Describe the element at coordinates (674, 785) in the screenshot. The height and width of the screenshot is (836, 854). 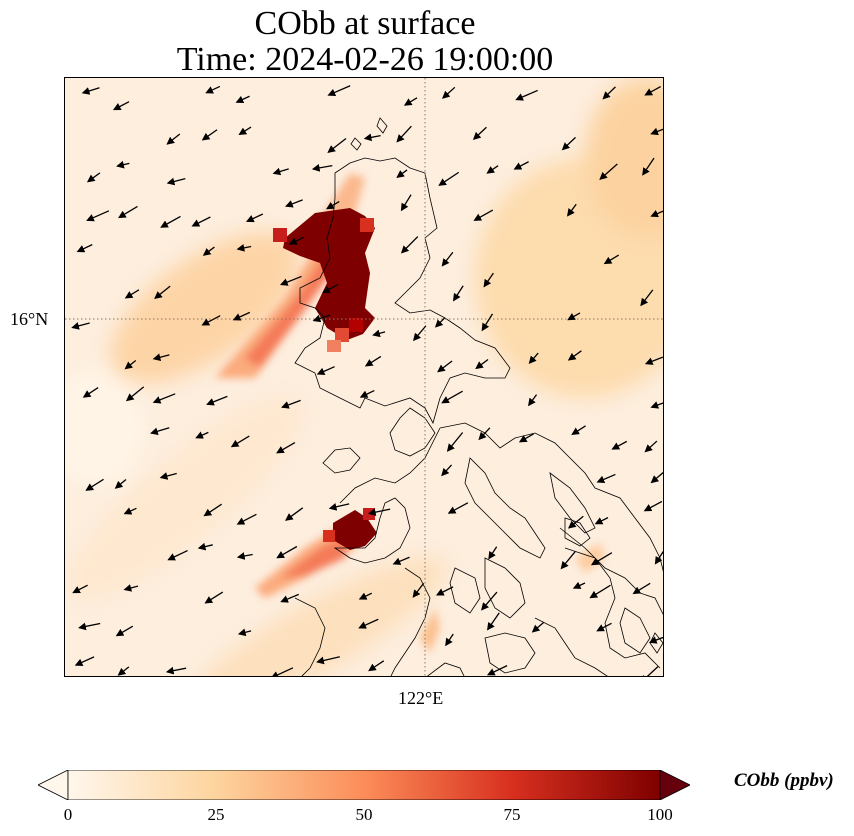
I see `colorbar-over-extend` at that location.